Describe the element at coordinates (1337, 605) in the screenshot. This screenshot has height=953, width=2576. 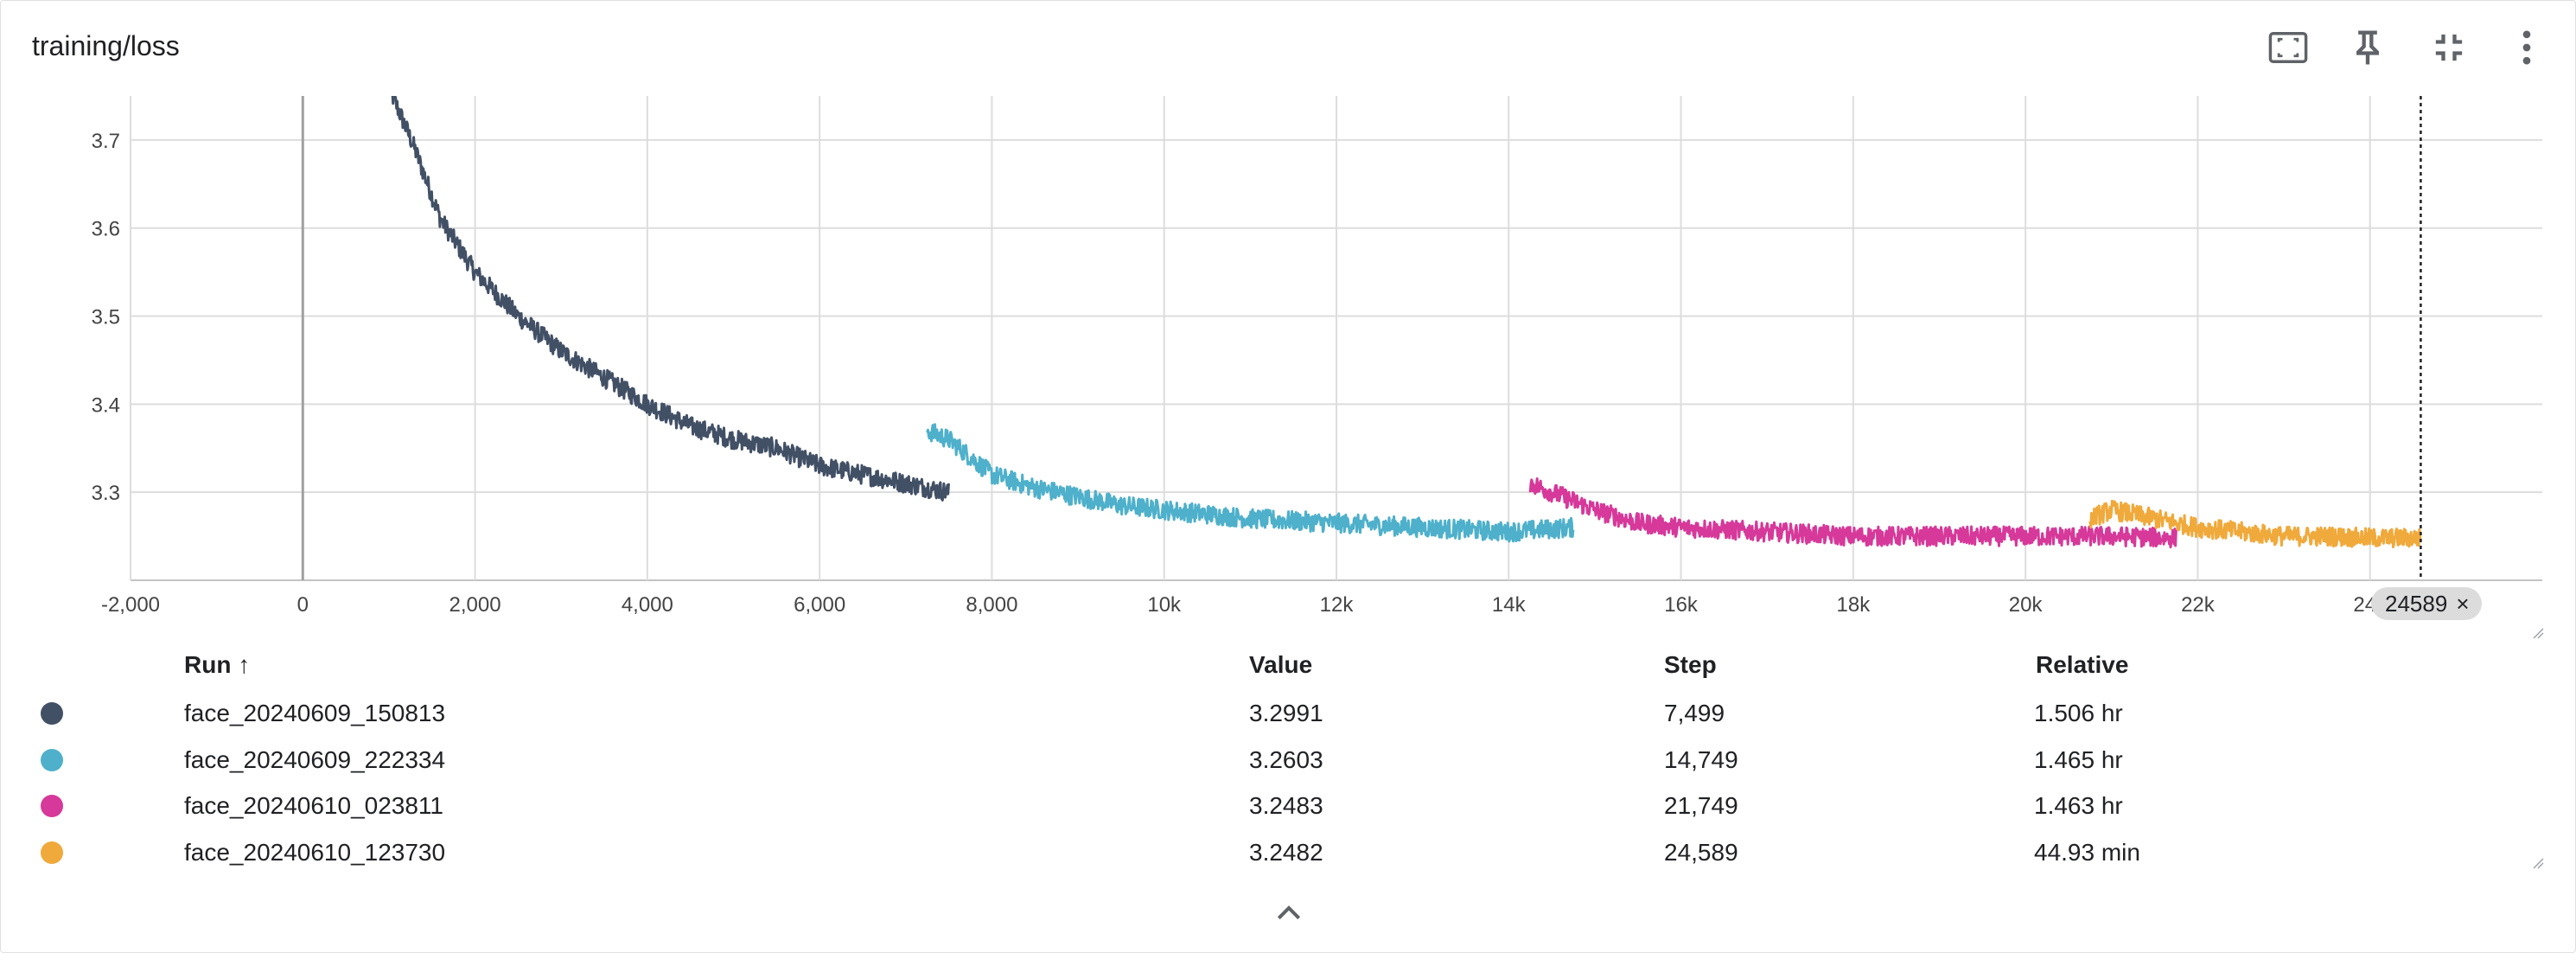
I see `x-tick-label: 12k` at that location.